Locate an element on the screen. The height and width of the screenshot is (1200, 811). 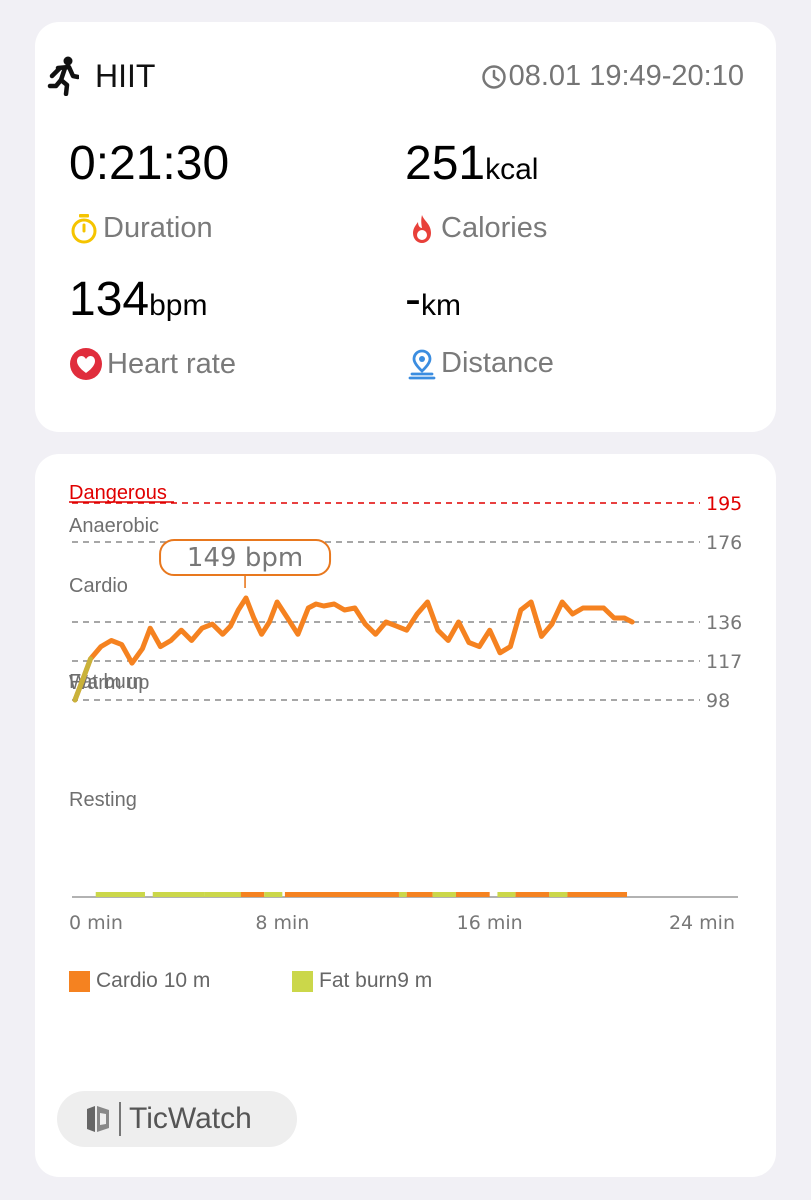
zone-threshold-label: 176 is located at coordinates (724, 543).